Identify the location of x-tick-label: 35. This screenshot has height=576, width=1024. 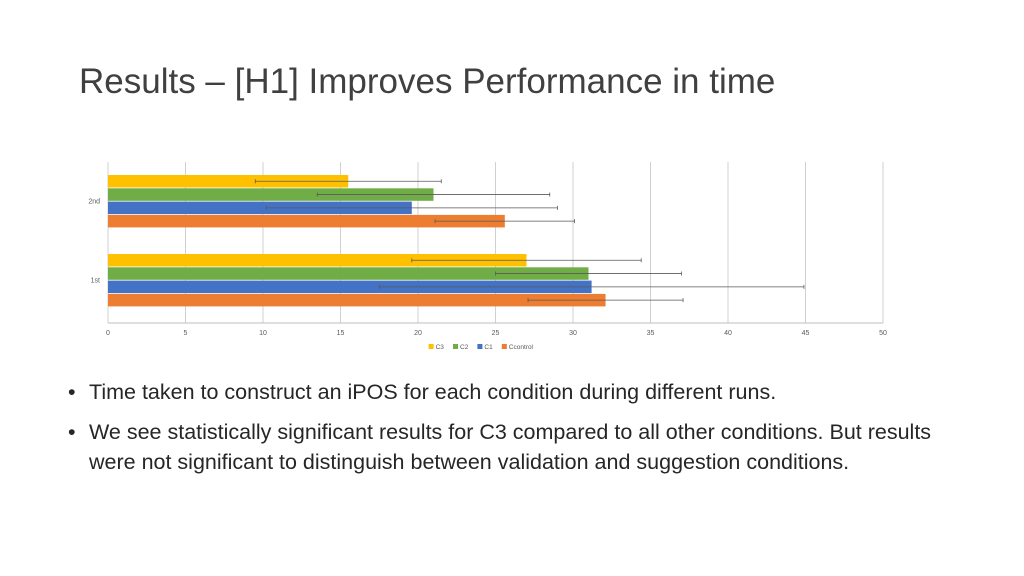
(651, 333).